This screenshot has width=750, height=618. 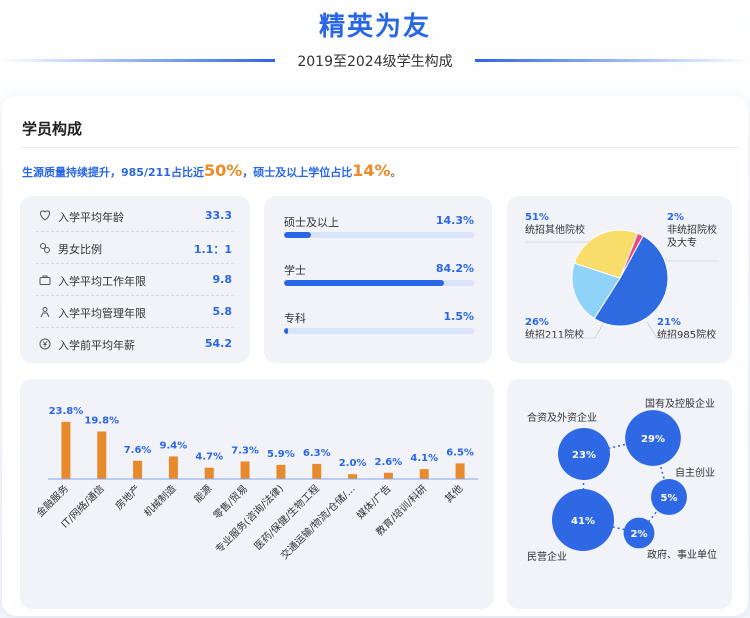 I want to click on stat-value: 1.1：1, so click(x=212, y=249).